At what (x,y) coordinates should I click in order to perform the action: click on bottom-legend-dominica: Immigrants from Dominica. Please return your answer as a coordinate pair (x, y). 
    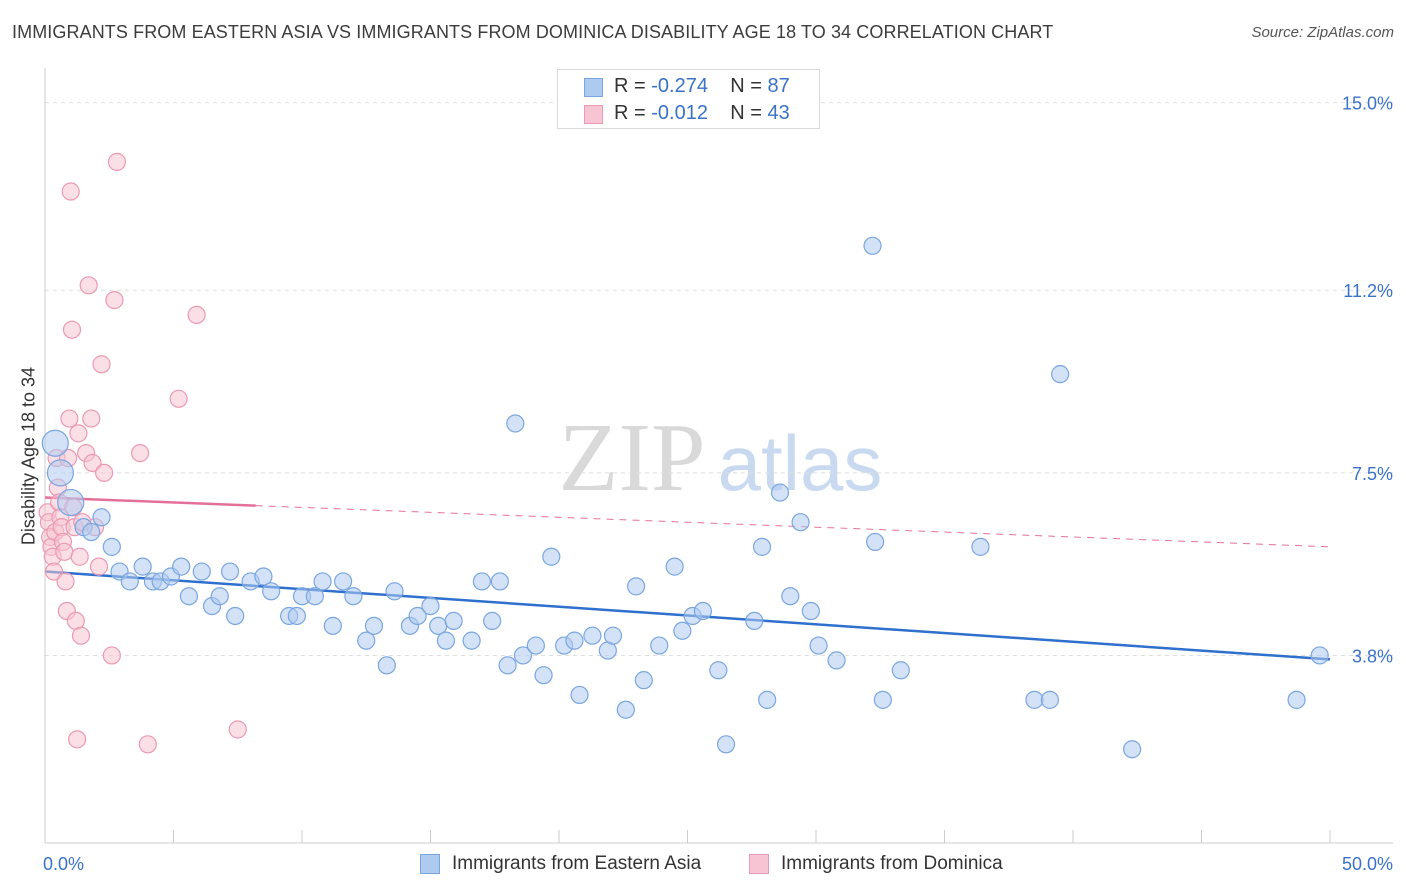
    Looking at the image, I should click on (876, 864).